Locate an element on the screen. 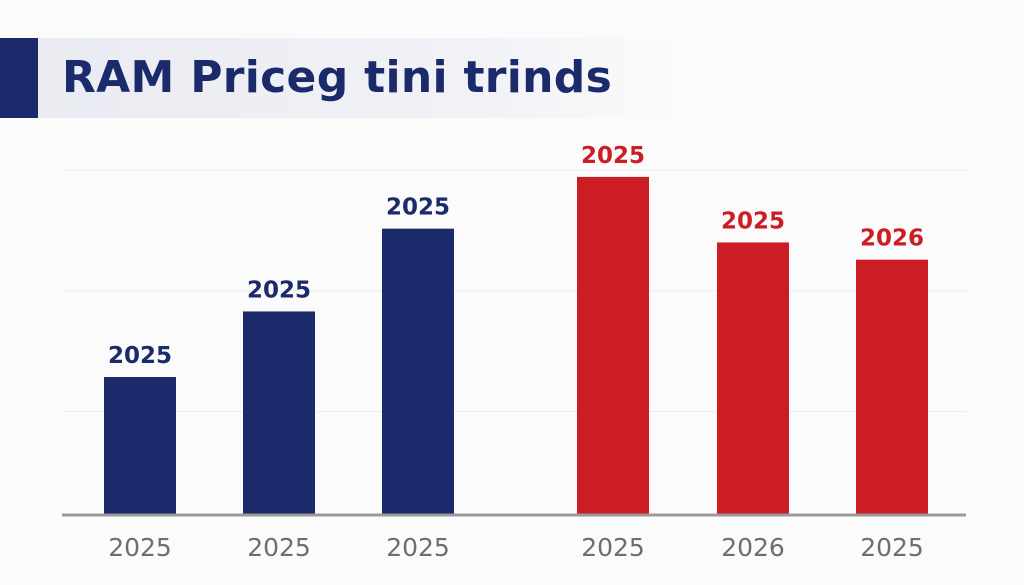  x-tick-label-3: 2025 is located at coordinates (613, 547).